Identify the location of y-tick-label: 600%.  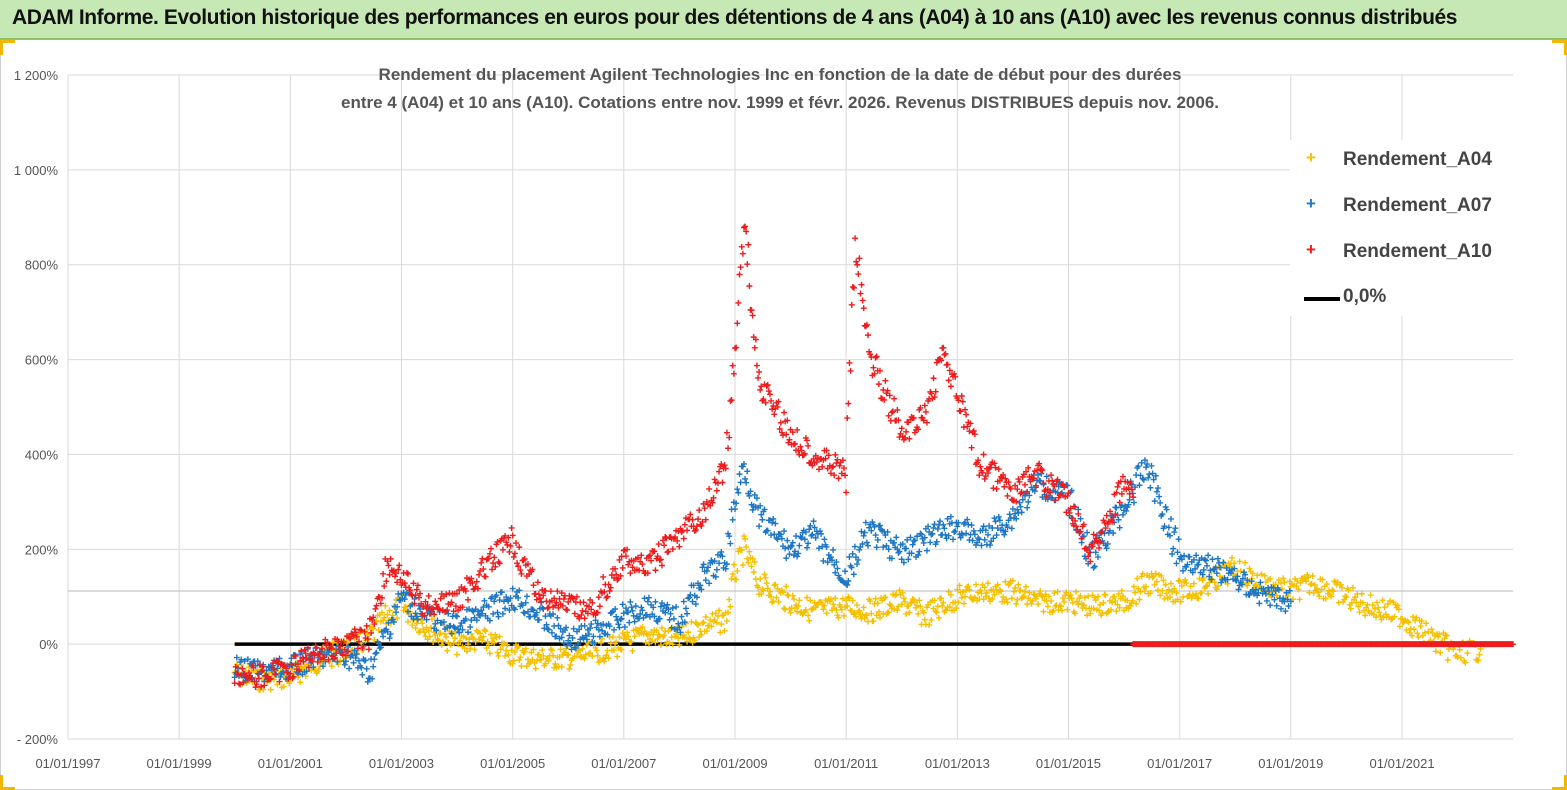
(42, 360).